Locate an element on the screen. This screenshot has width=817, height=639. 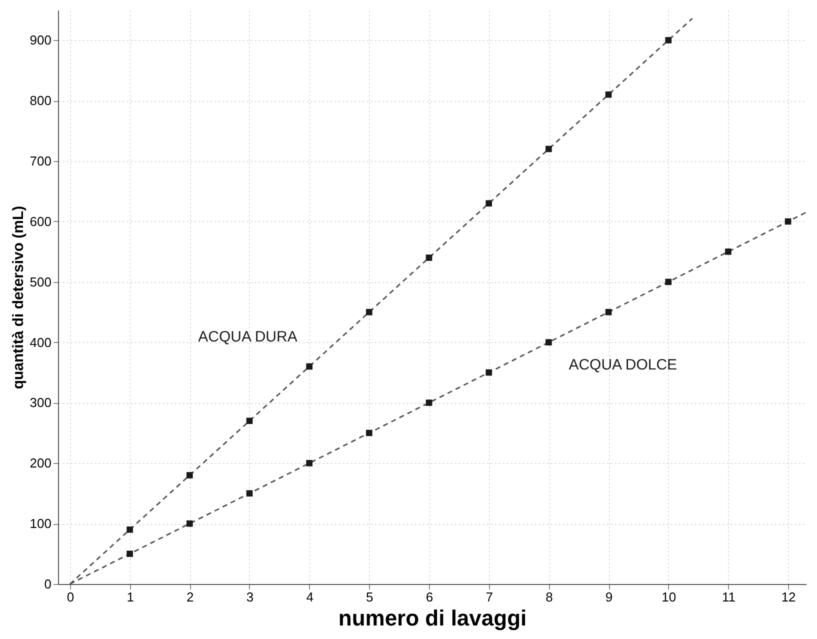
y-tick-label: 100 is located at coordinates (41, 524).